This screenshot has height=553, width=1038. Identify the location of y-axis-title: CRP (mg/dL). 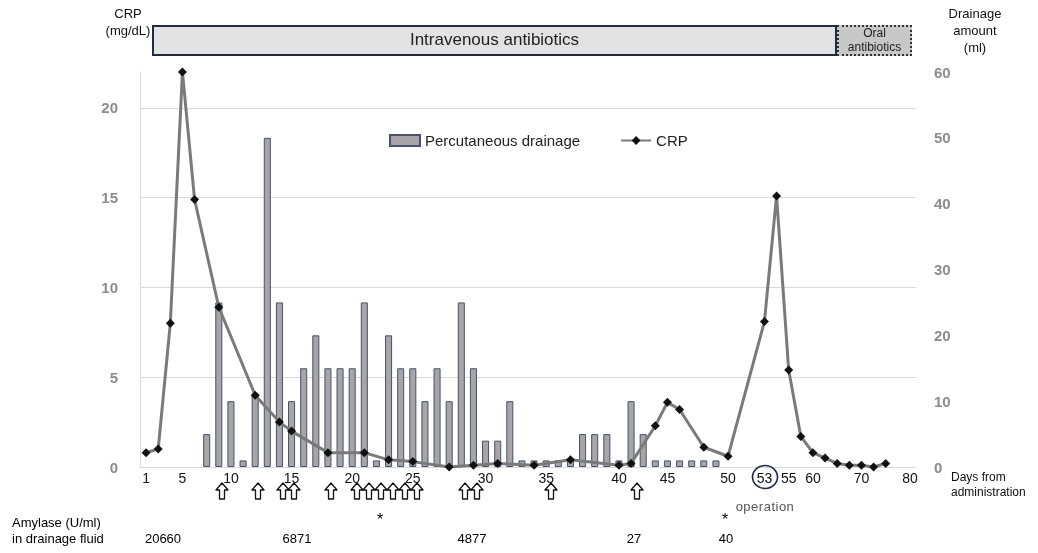
(128, 22).